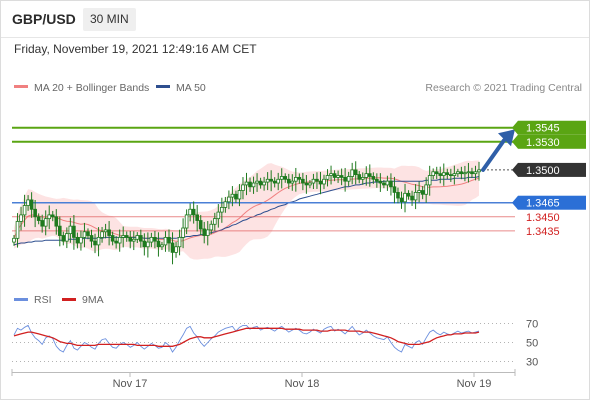 Image resolution: width=590 pixels, height=400 pixels. Describe the element at coordinates (549, 179) in the screenshot. I see `level-labels: 1.3545 1.3530 1.3500 1.3465 1.3450 1.3435` at that location.